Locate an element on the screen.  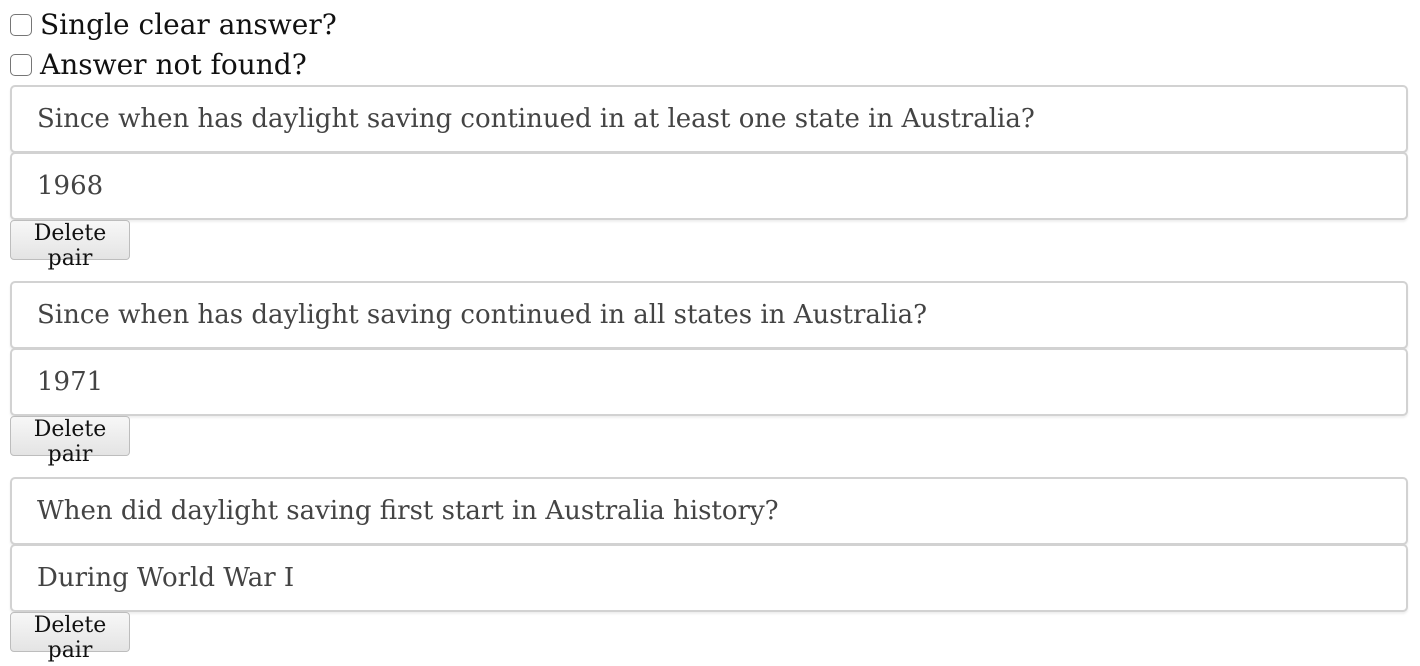
answer-field: 1968 is located at coordinates (709, 186).